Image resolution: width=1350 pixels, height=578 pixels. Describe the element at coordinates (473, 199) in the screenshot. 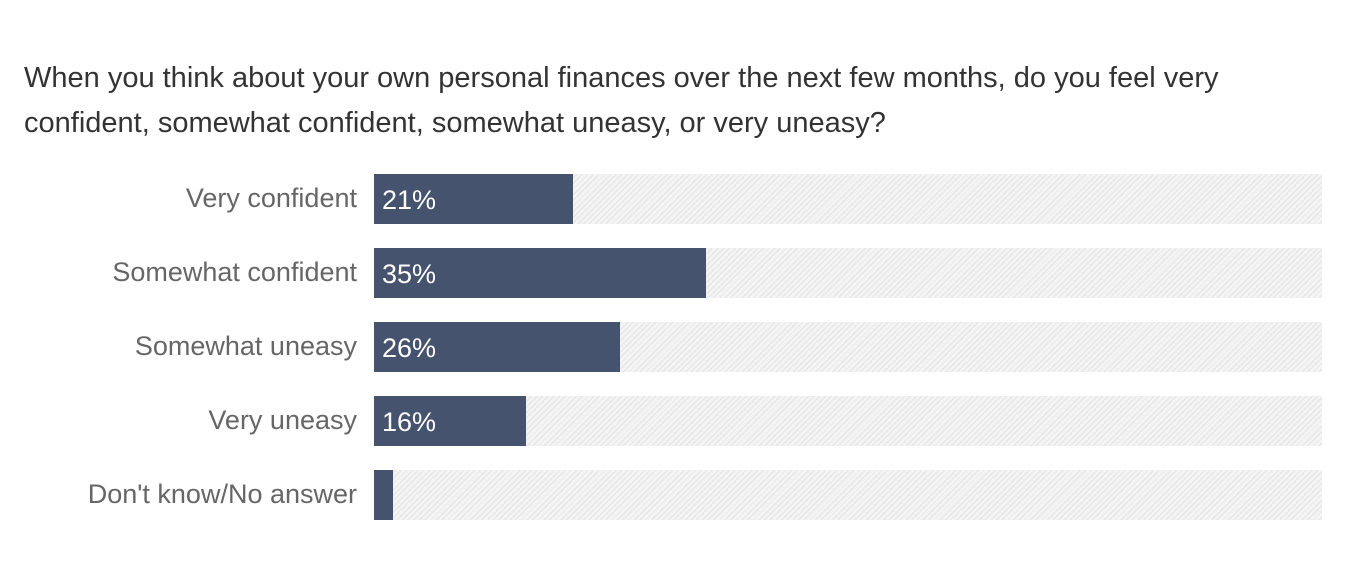

I see `bar: 21%` at that location.